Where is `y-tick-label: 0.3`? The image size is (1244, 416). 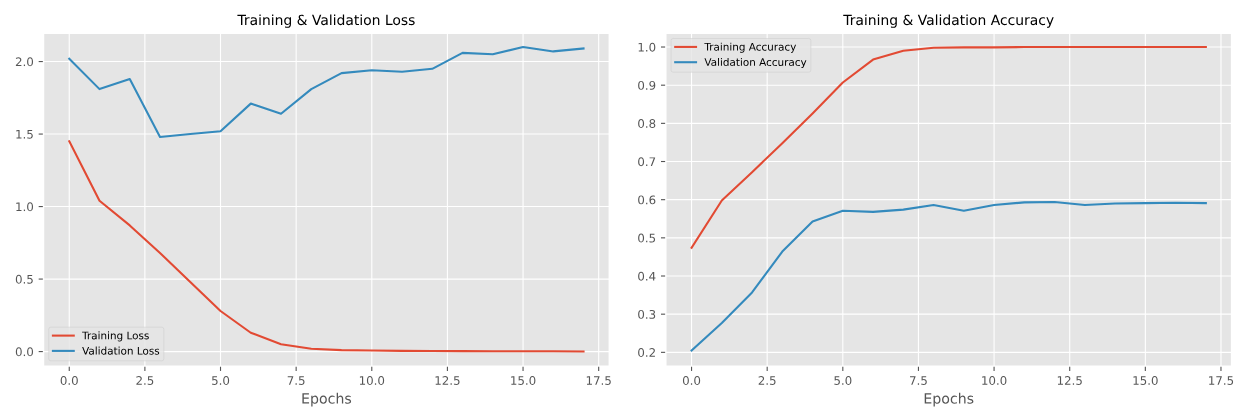 y-tick-label: 0.3 is located at coordinates (647, 314).